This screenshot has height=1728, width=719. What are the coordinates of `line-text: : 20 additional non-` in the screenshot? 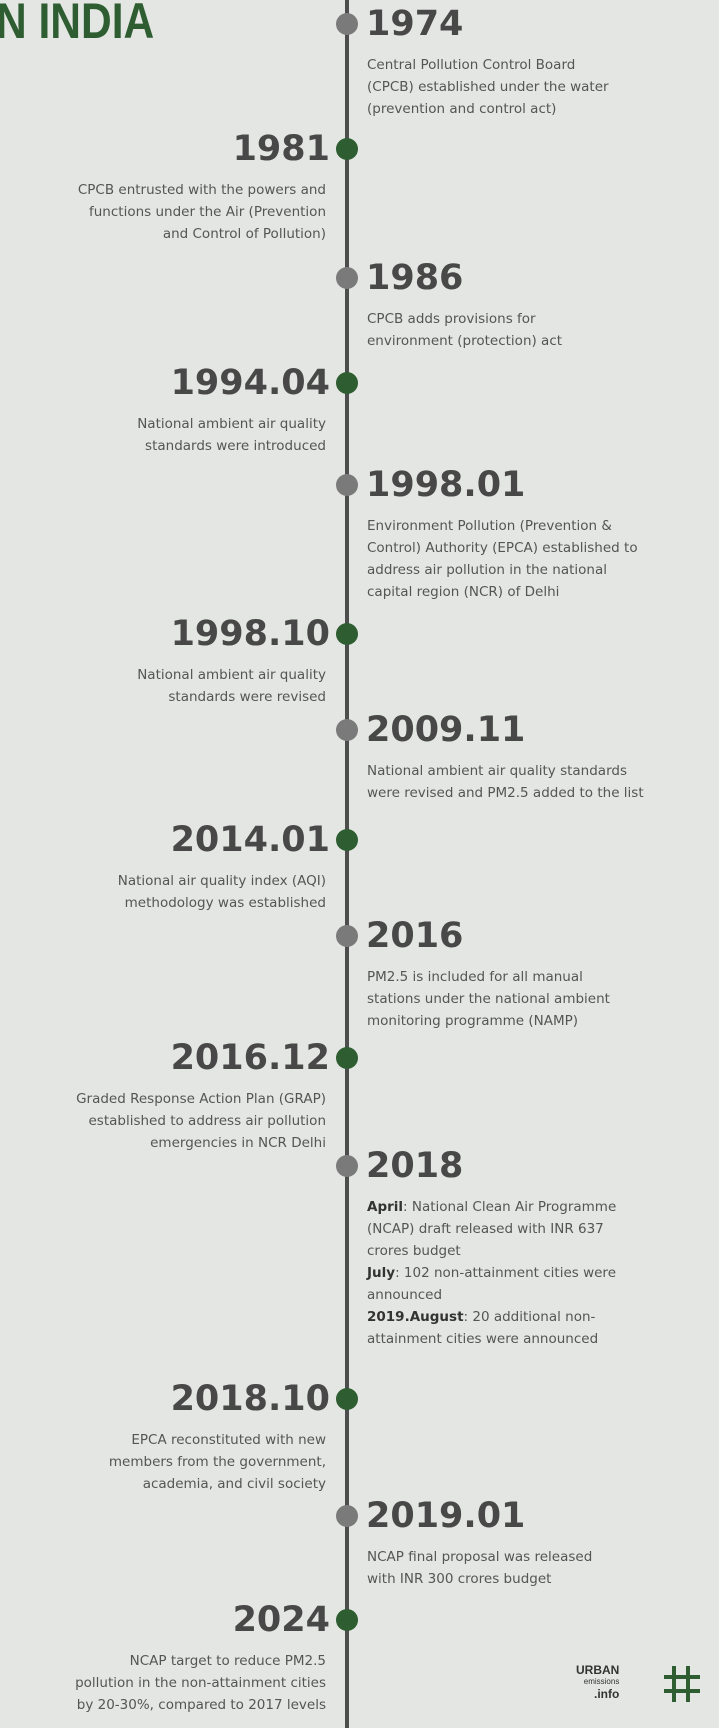 It's located at (529, 1317).